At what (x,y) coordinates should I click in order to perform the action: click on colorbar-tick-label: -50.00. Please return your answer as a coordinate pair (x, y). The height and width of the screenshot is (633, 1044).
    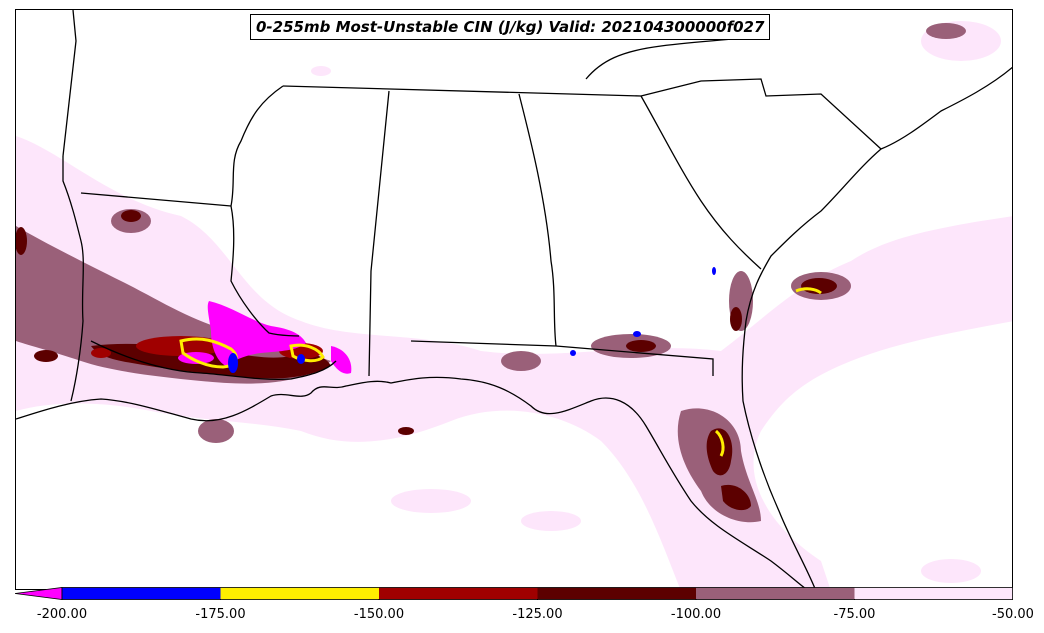
    Looking at the image, I should click on (1013, 614).